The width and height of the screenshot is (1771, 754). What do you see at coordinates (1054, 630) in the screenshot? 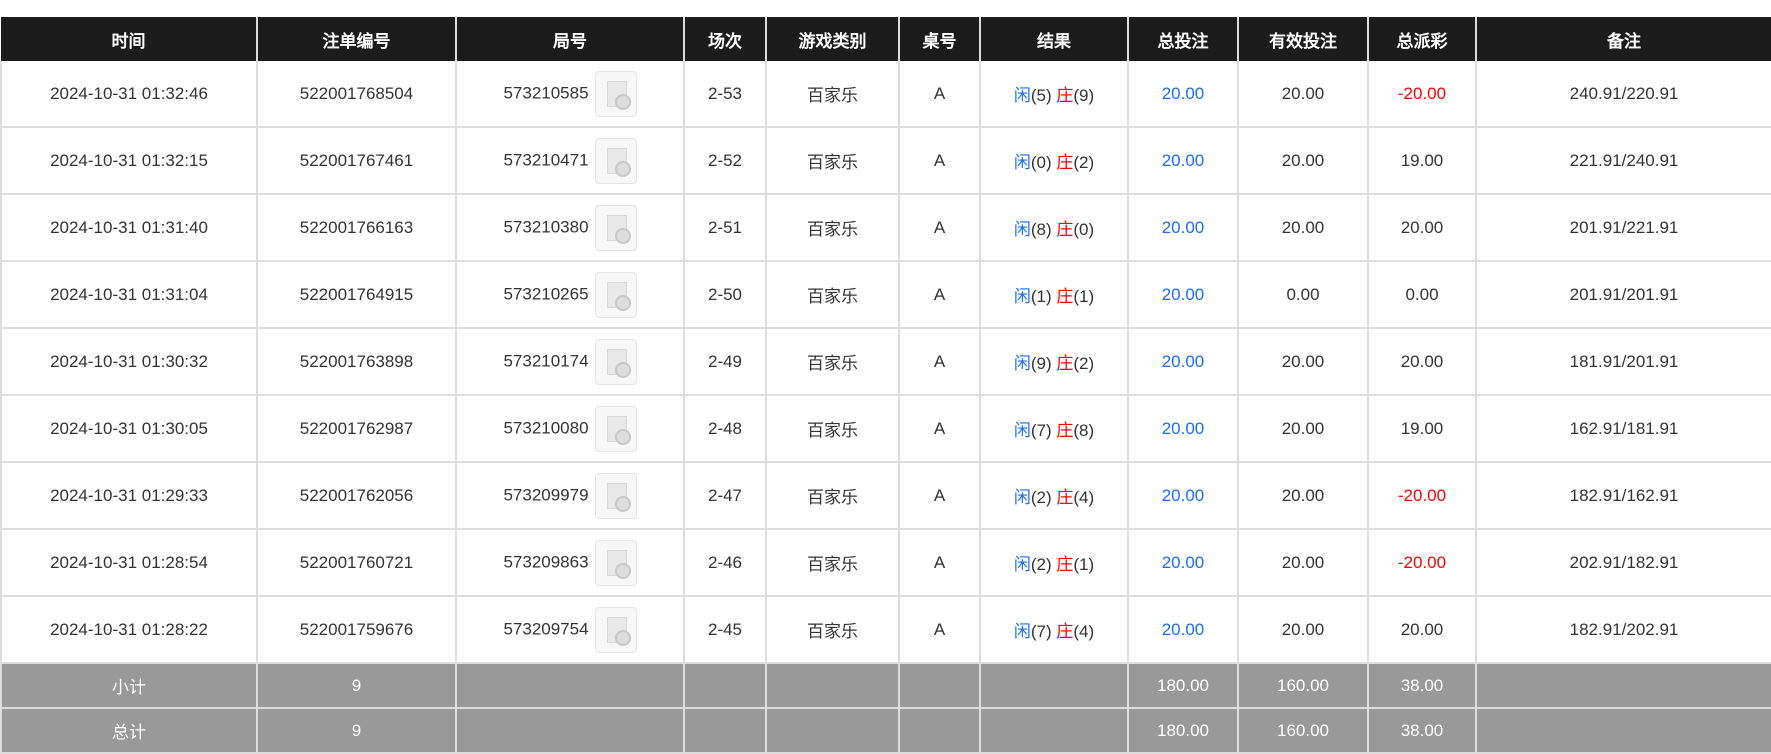
I see `result-cell: 闲(7) 庄(4)` at bounding box center [1054, 630].